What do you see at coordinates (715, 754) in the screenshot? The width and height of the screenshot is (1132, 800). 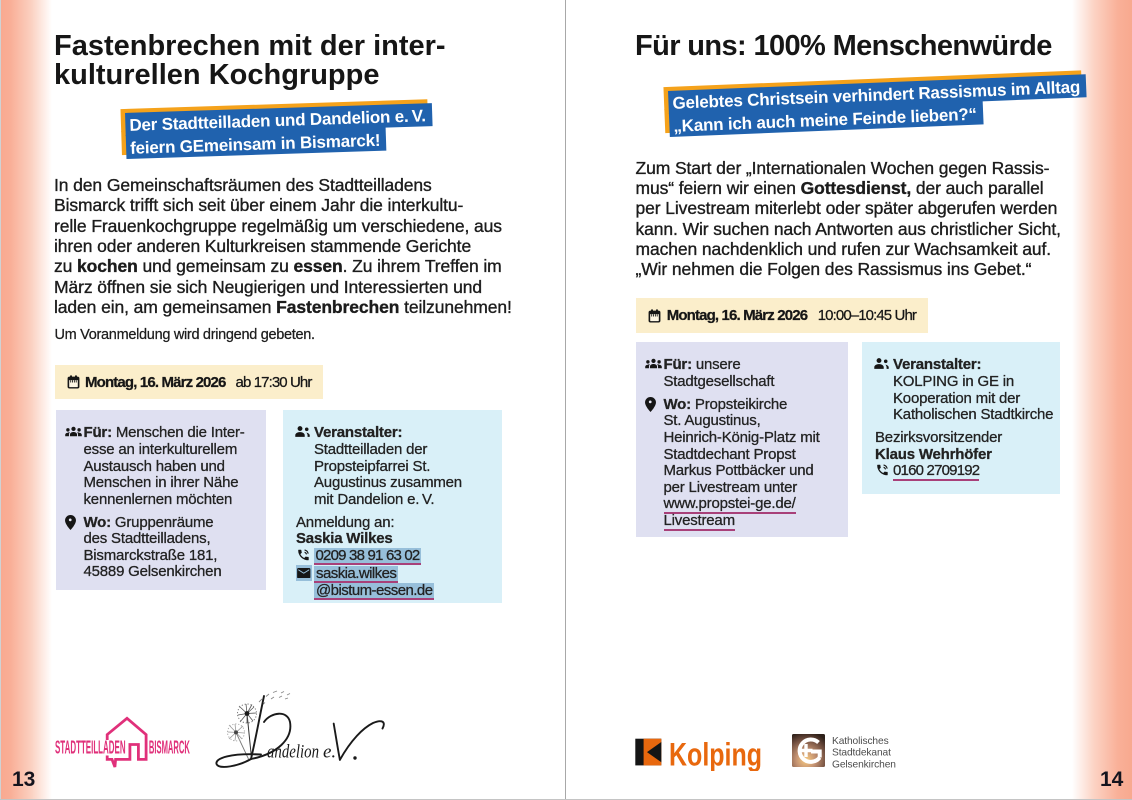 I see `svg-text: Kolping` at bounding box center [715, 754].